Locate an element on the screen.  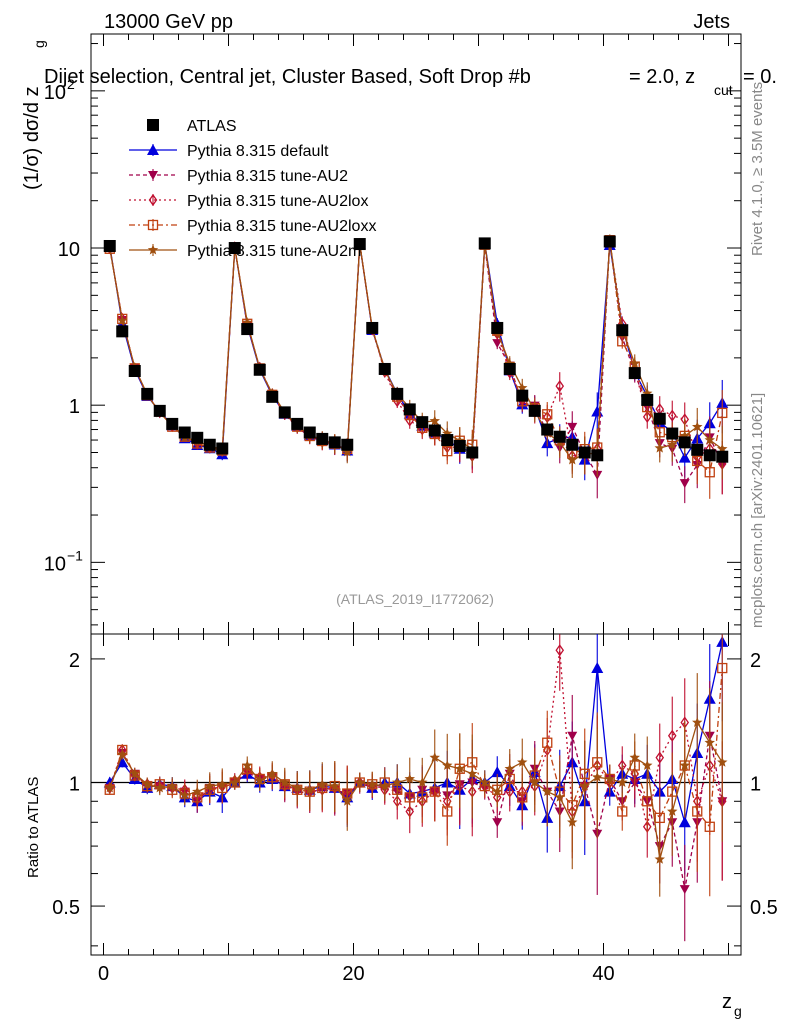
analysis-id: (ATLAS_2019_I1772062) is located at coordinates (415, 599).